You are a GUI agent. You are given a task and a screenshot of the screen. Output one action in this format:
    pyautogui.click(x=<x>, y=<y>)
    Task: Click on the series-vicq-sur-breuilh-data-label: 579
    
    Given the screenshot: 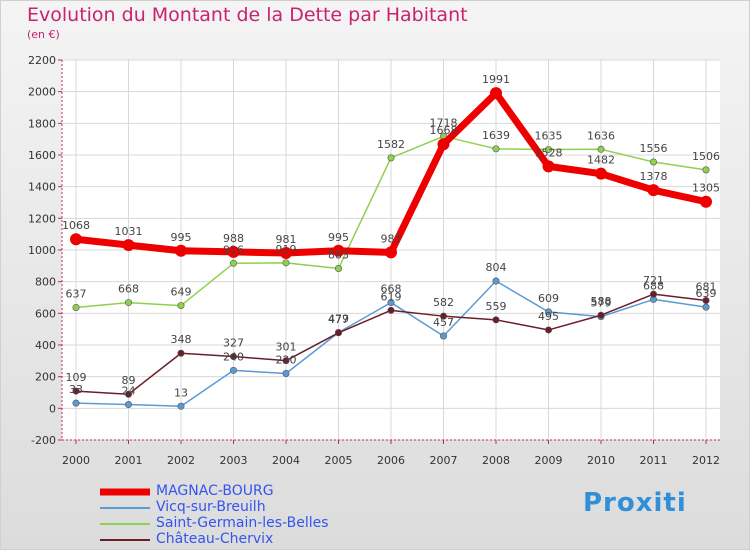 What is the action you would take?
    pyautogui.click(x=601, y=303)
    